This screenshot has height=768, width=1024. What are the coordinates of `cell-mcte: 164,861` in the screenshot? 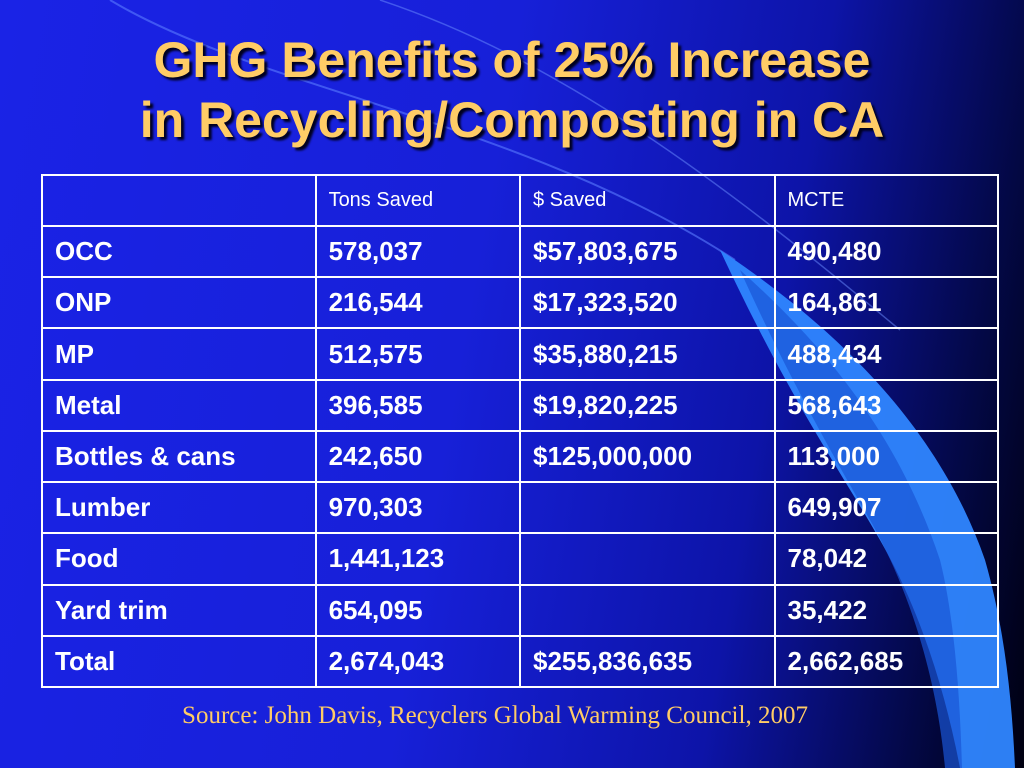 It's located at (886, 303).